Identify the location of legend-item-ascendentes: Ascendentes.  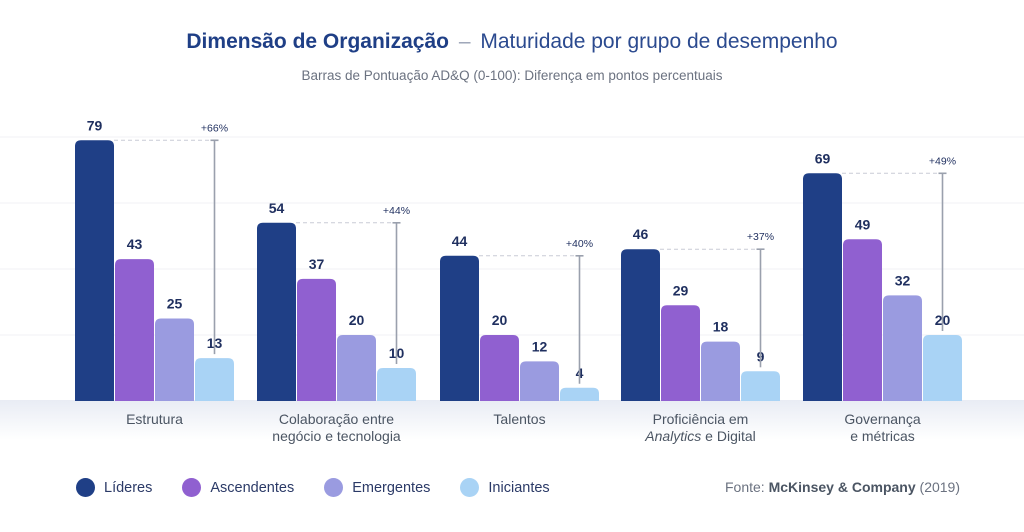
(238, 487).